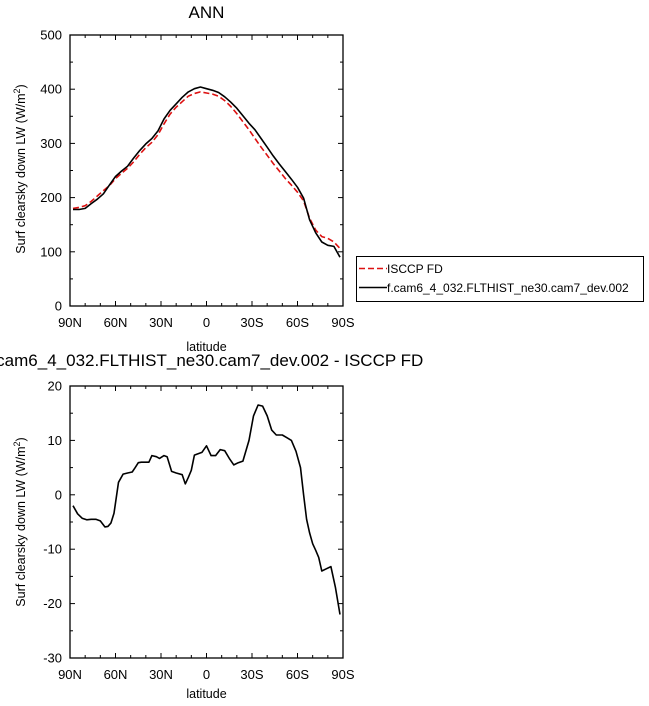 Image resolution: width=649 pixels, height=706 pixels. Describe the element at coordinates (55, 440) in the screenshot. I see `bottom-y-tick-label-10: 10` at that location.